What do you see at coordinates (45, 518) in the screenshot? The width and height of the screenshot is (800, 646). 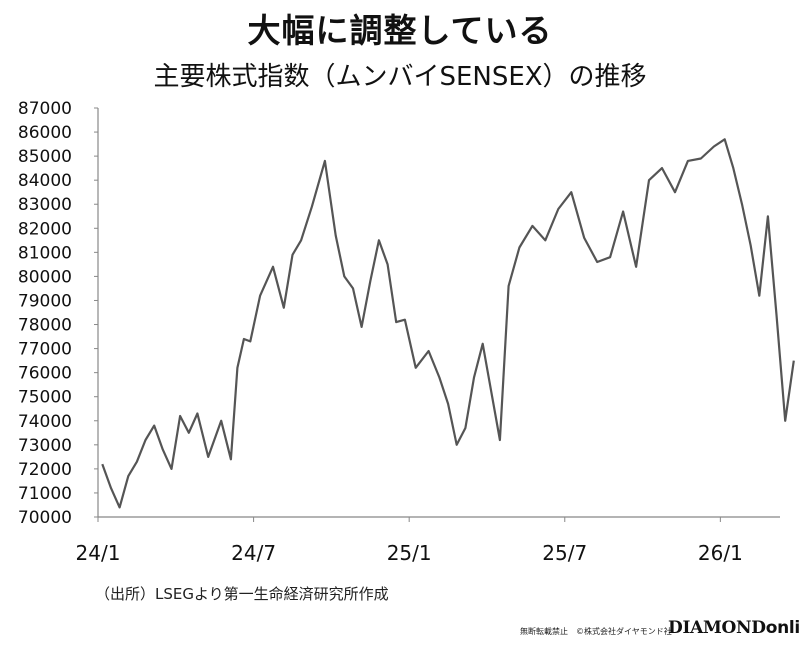 I see `y-tick-label: 70000` at bounding box center [45, 518].